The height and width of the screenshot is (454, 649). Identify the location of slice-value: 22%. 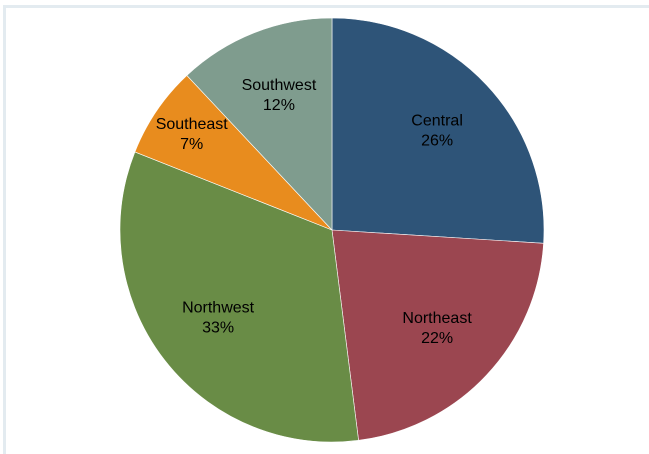
(437, 338).